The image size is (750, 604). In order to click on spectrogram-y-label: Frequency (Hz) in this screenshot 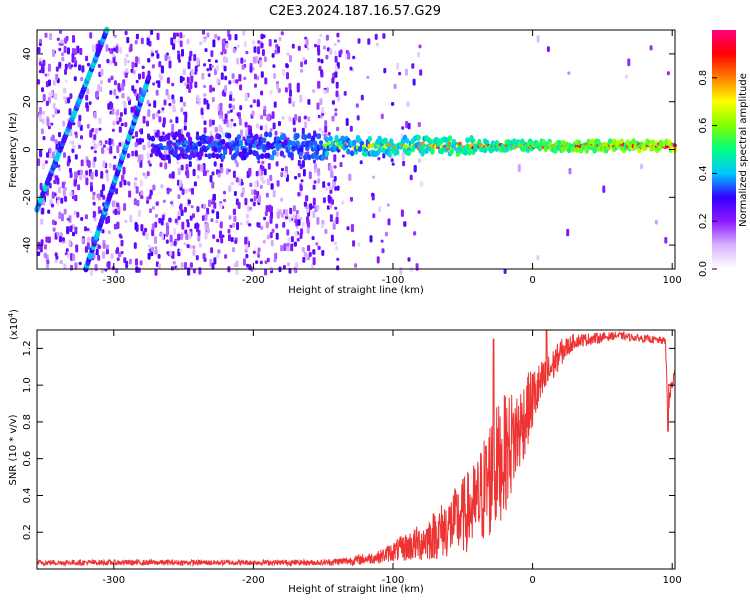, I will do `click(13, 150)`.